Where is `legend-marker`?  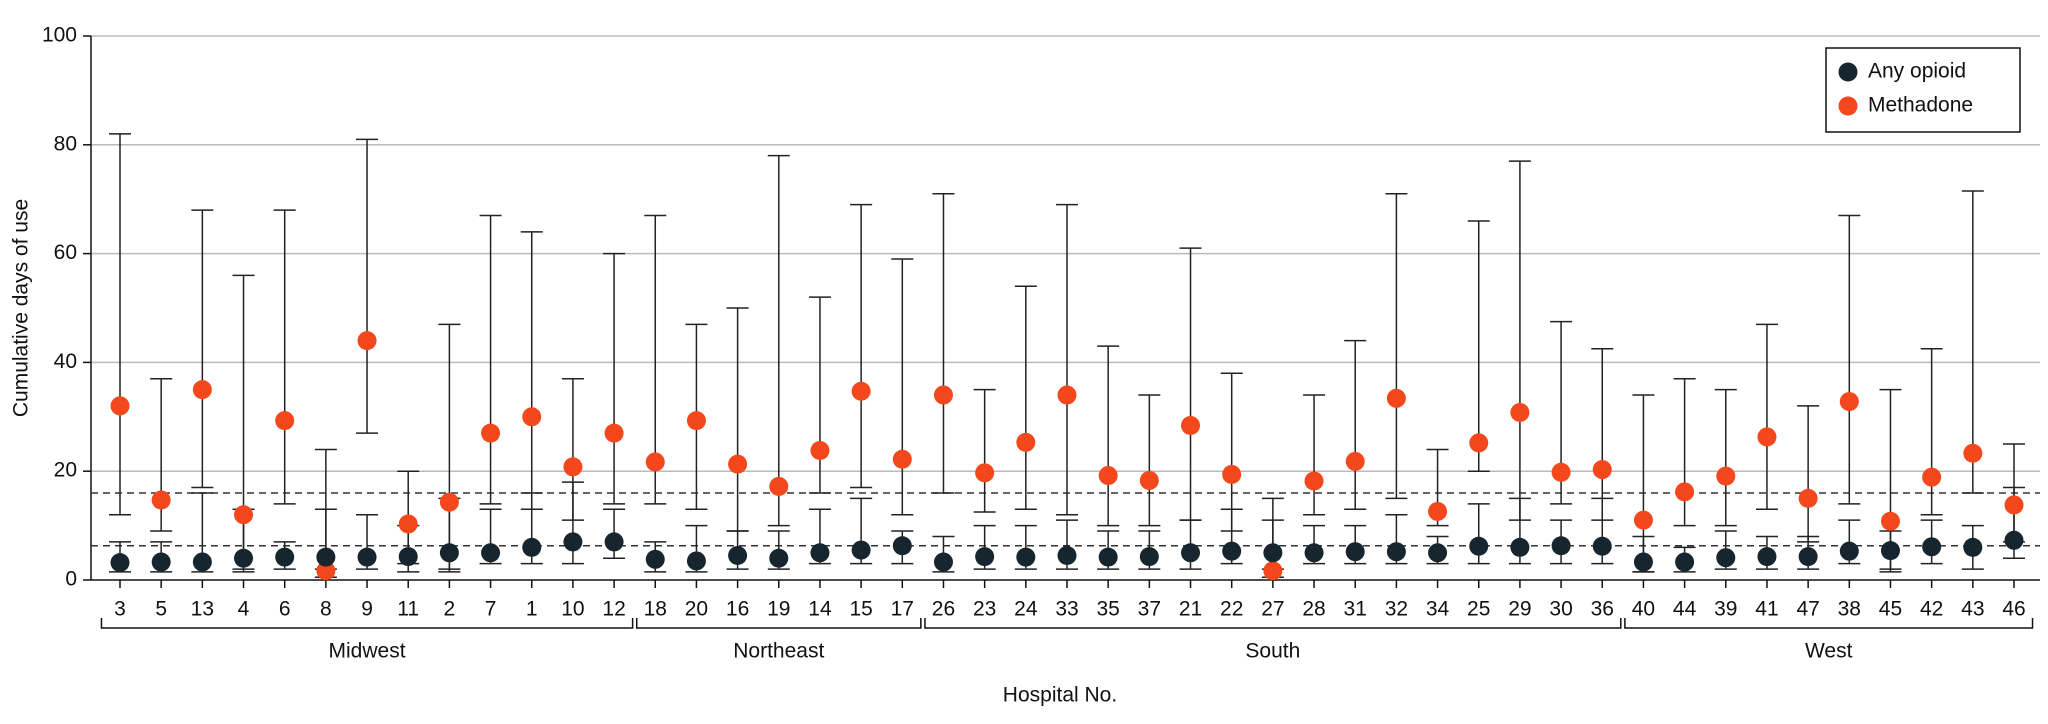
legend-marker is located at coordinates (1848, 72).